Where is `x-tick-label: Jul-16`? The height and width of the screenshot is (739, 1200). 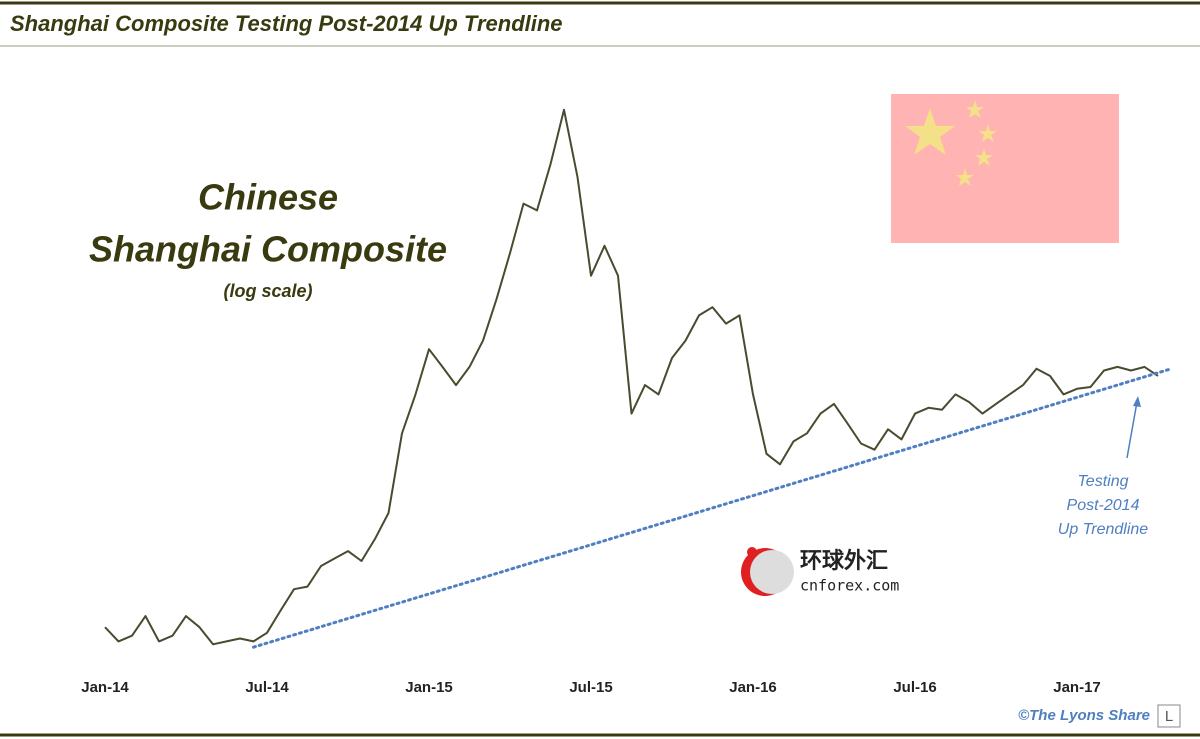 x-tick-label: Jul-16 is located at coordinates (914, 687).